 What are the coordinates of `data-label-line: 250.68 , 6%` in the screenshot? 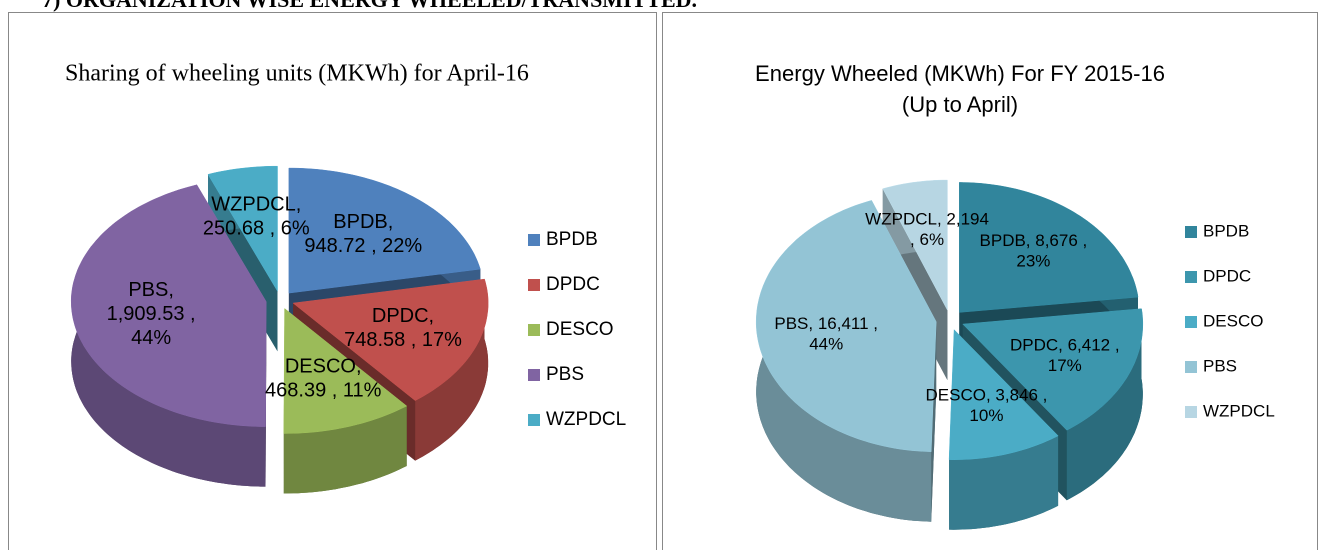 It's located at (256, 229).